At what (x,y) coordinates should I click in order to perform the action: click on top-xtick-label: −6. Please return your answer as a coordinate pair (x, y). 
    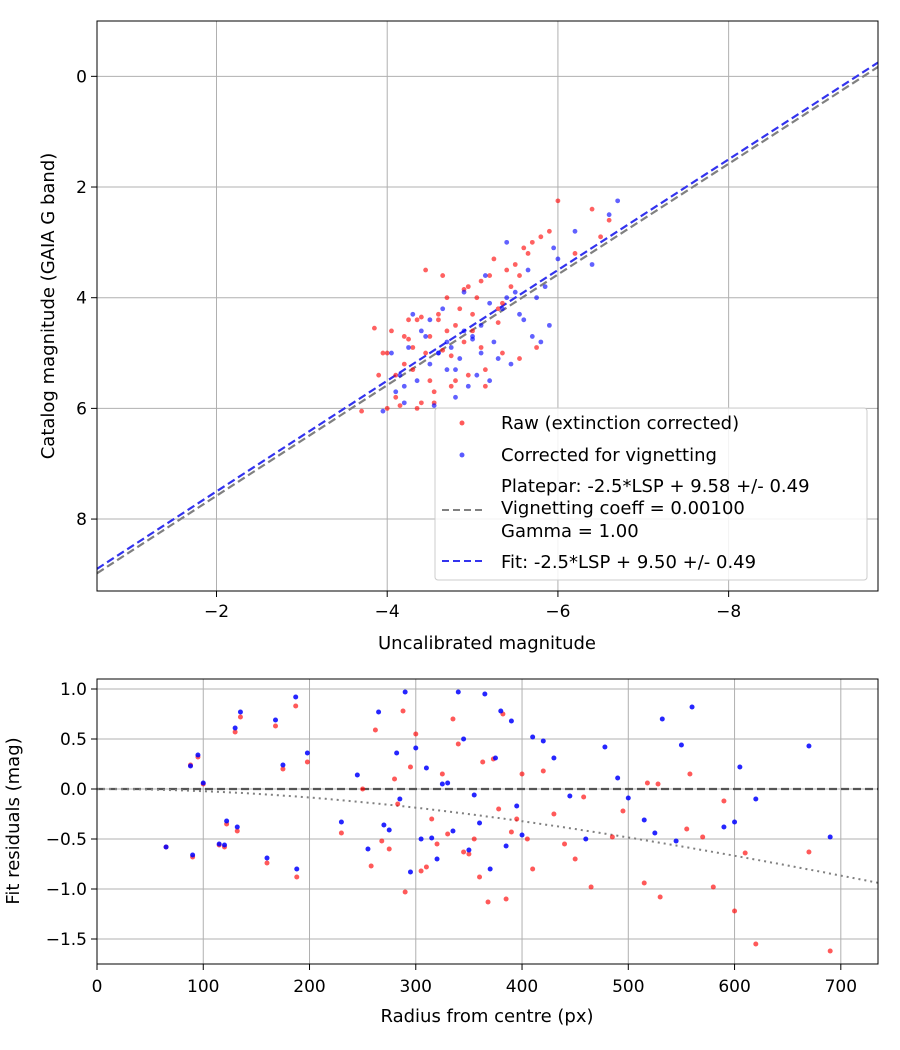
    Looking at the image, I should click on (557, 612).